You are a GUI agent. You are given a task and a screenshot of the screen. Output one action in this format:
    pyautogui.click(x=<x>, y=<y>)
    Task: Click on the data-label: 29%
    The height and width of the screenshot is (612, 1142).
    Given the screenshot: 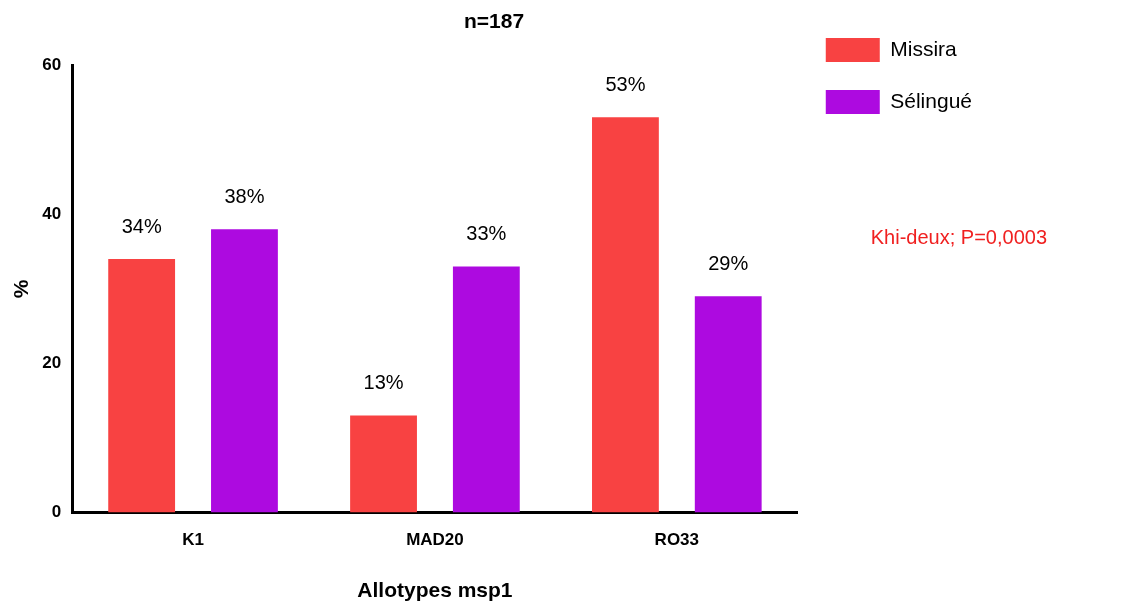 What is the action you would take?
    pyautogui.click(x=728, y=262)
    